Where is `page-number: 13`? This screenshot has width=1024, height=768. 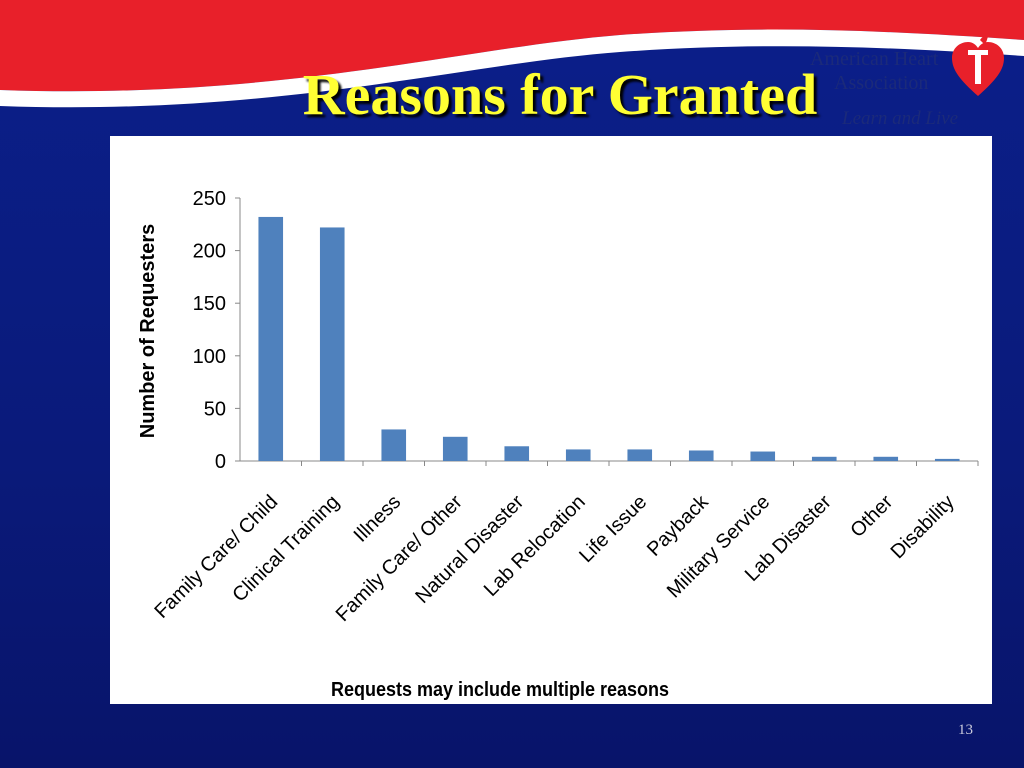
page-number: 13 is located at coordinates (965, 730).